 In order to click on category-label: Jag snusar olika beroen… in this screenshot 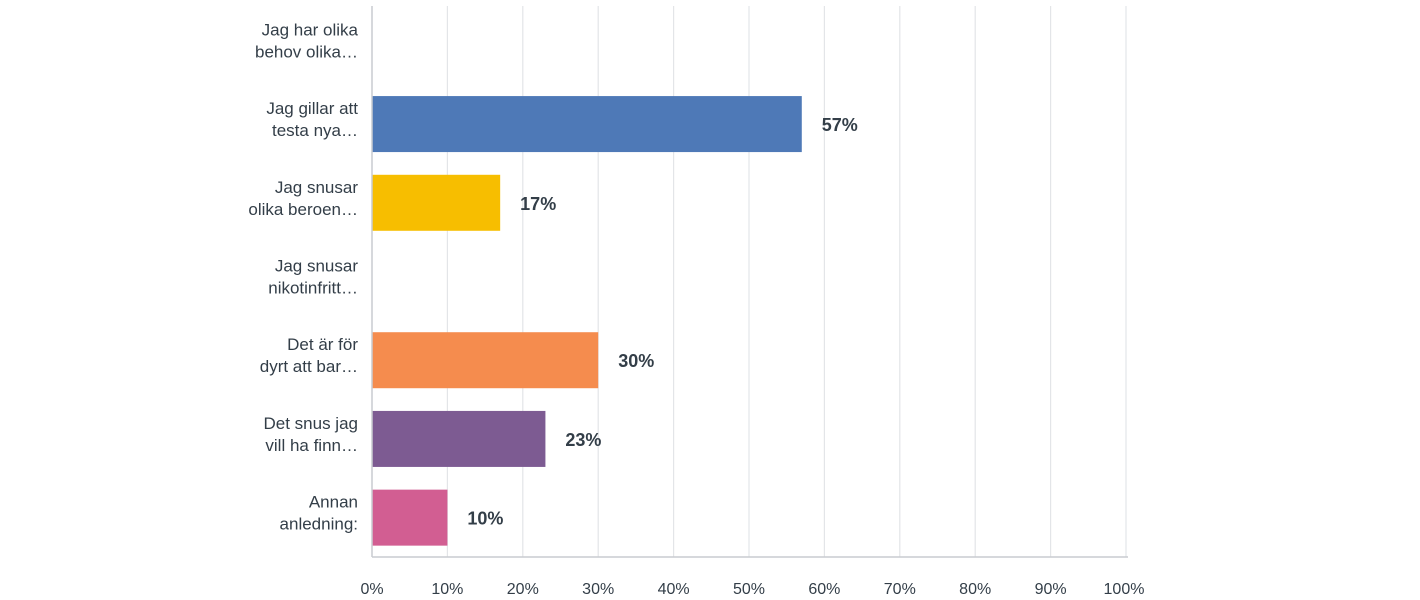, I will do `click(303, 198)`.